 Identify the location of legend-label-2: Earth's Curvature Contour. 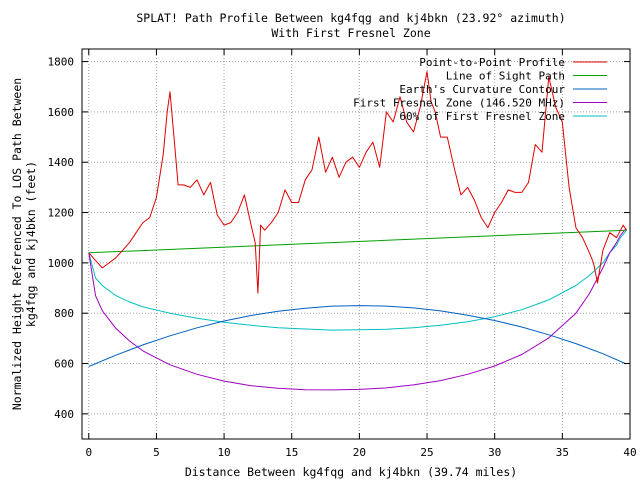
(482, 89).